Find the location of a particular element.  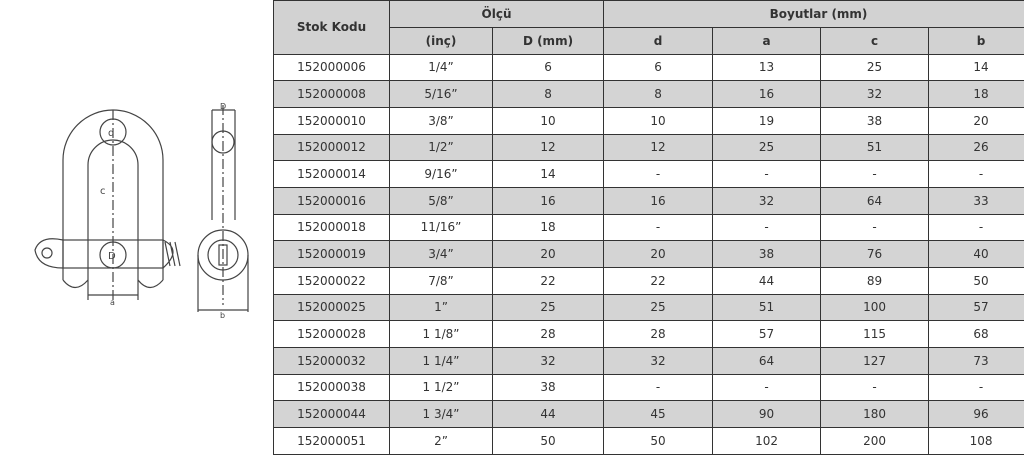

header-D-mm: D (mm) is located at coordinates (548, 41).